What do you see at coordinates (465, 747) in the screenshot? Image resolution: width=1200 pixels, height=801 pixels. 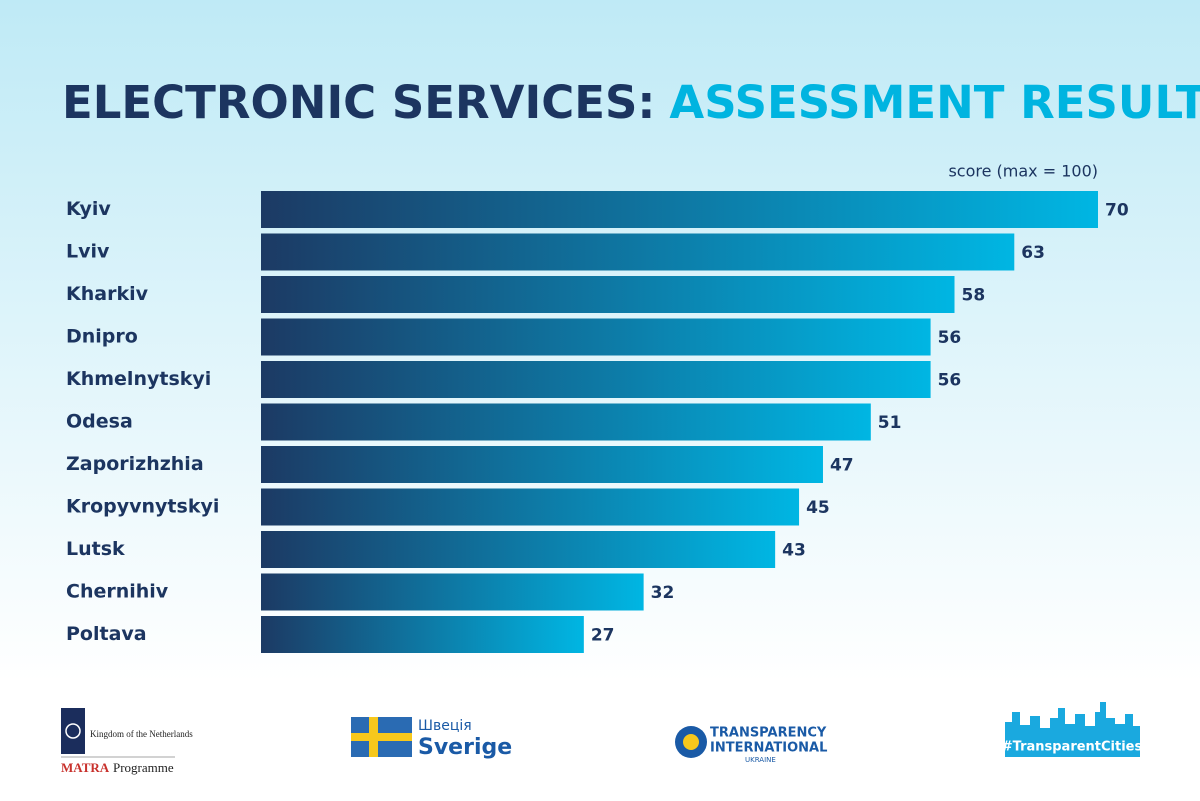 I see `logo-text: Sverige` at bounding box center [465, 747].